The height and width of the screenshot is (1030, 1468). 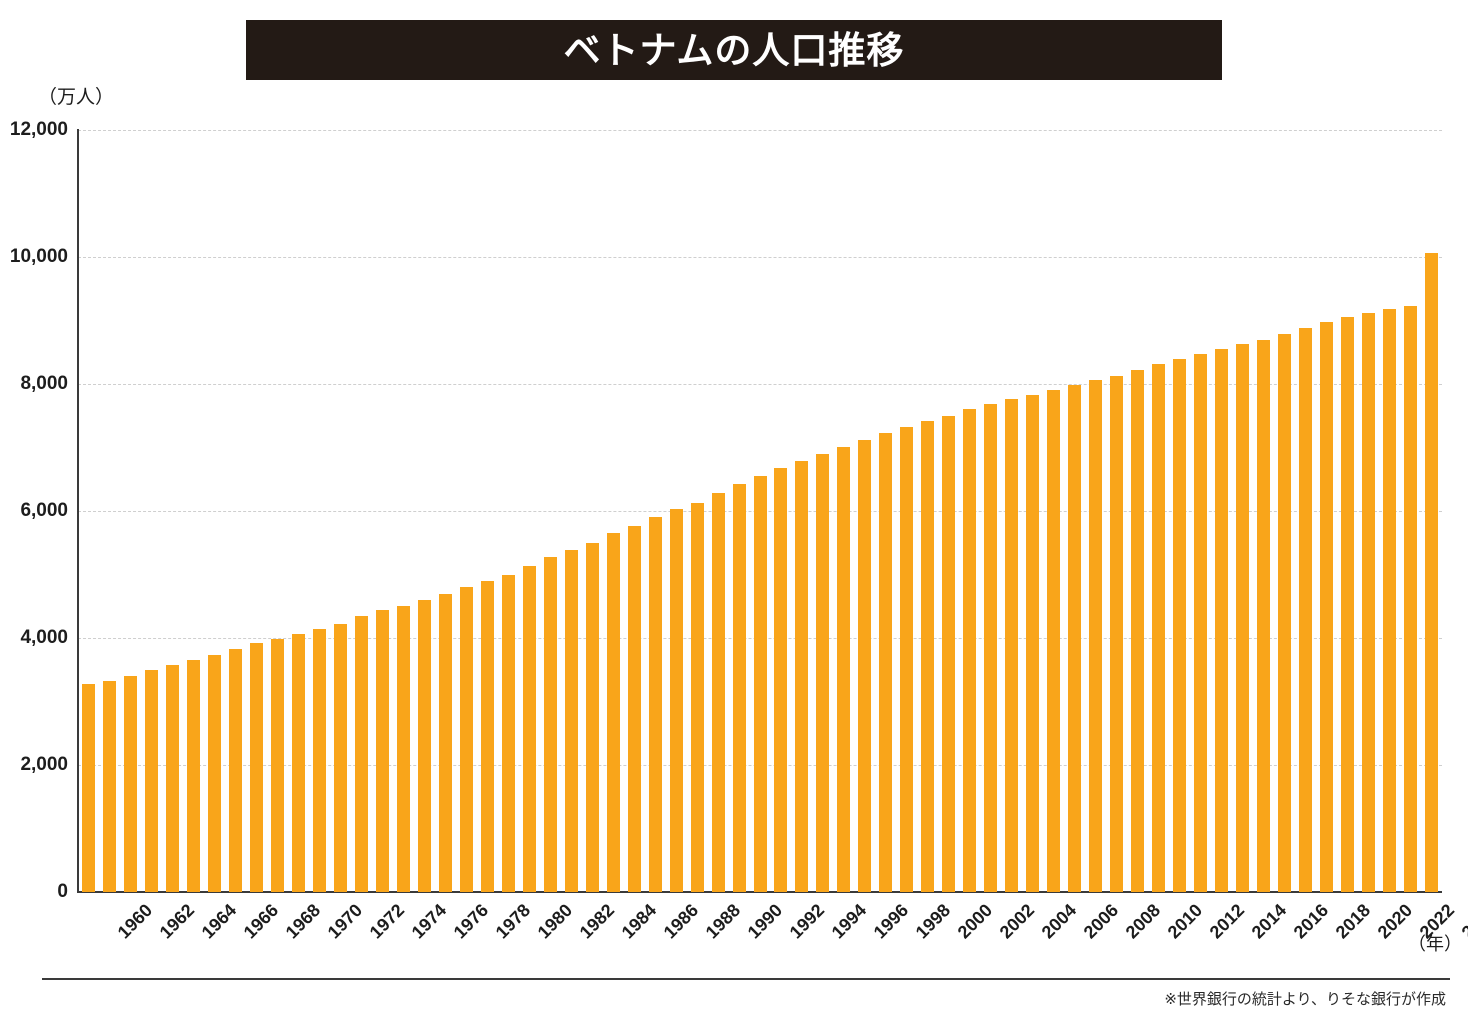 What do you see at coordinates (76, 97) in the screenshot?
I see `y-axis-unit-label: （万人）` at bounding box center [76, 97].